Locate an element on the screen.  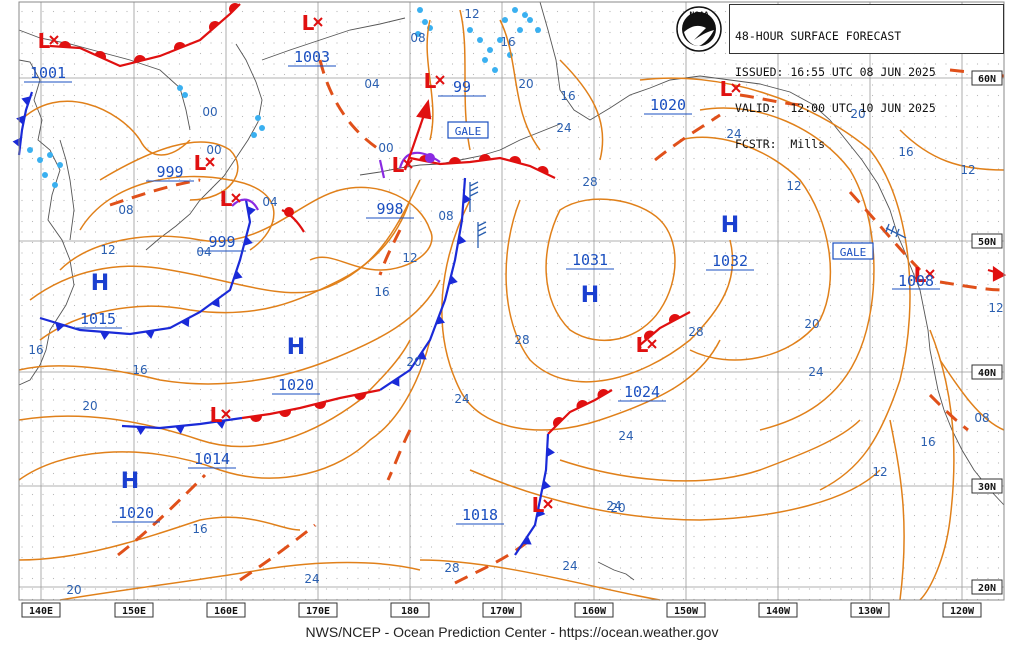
header-issued: ISSUED: 16:55 UTC 08 JUN 2025 is located at coordinates (835, 72).